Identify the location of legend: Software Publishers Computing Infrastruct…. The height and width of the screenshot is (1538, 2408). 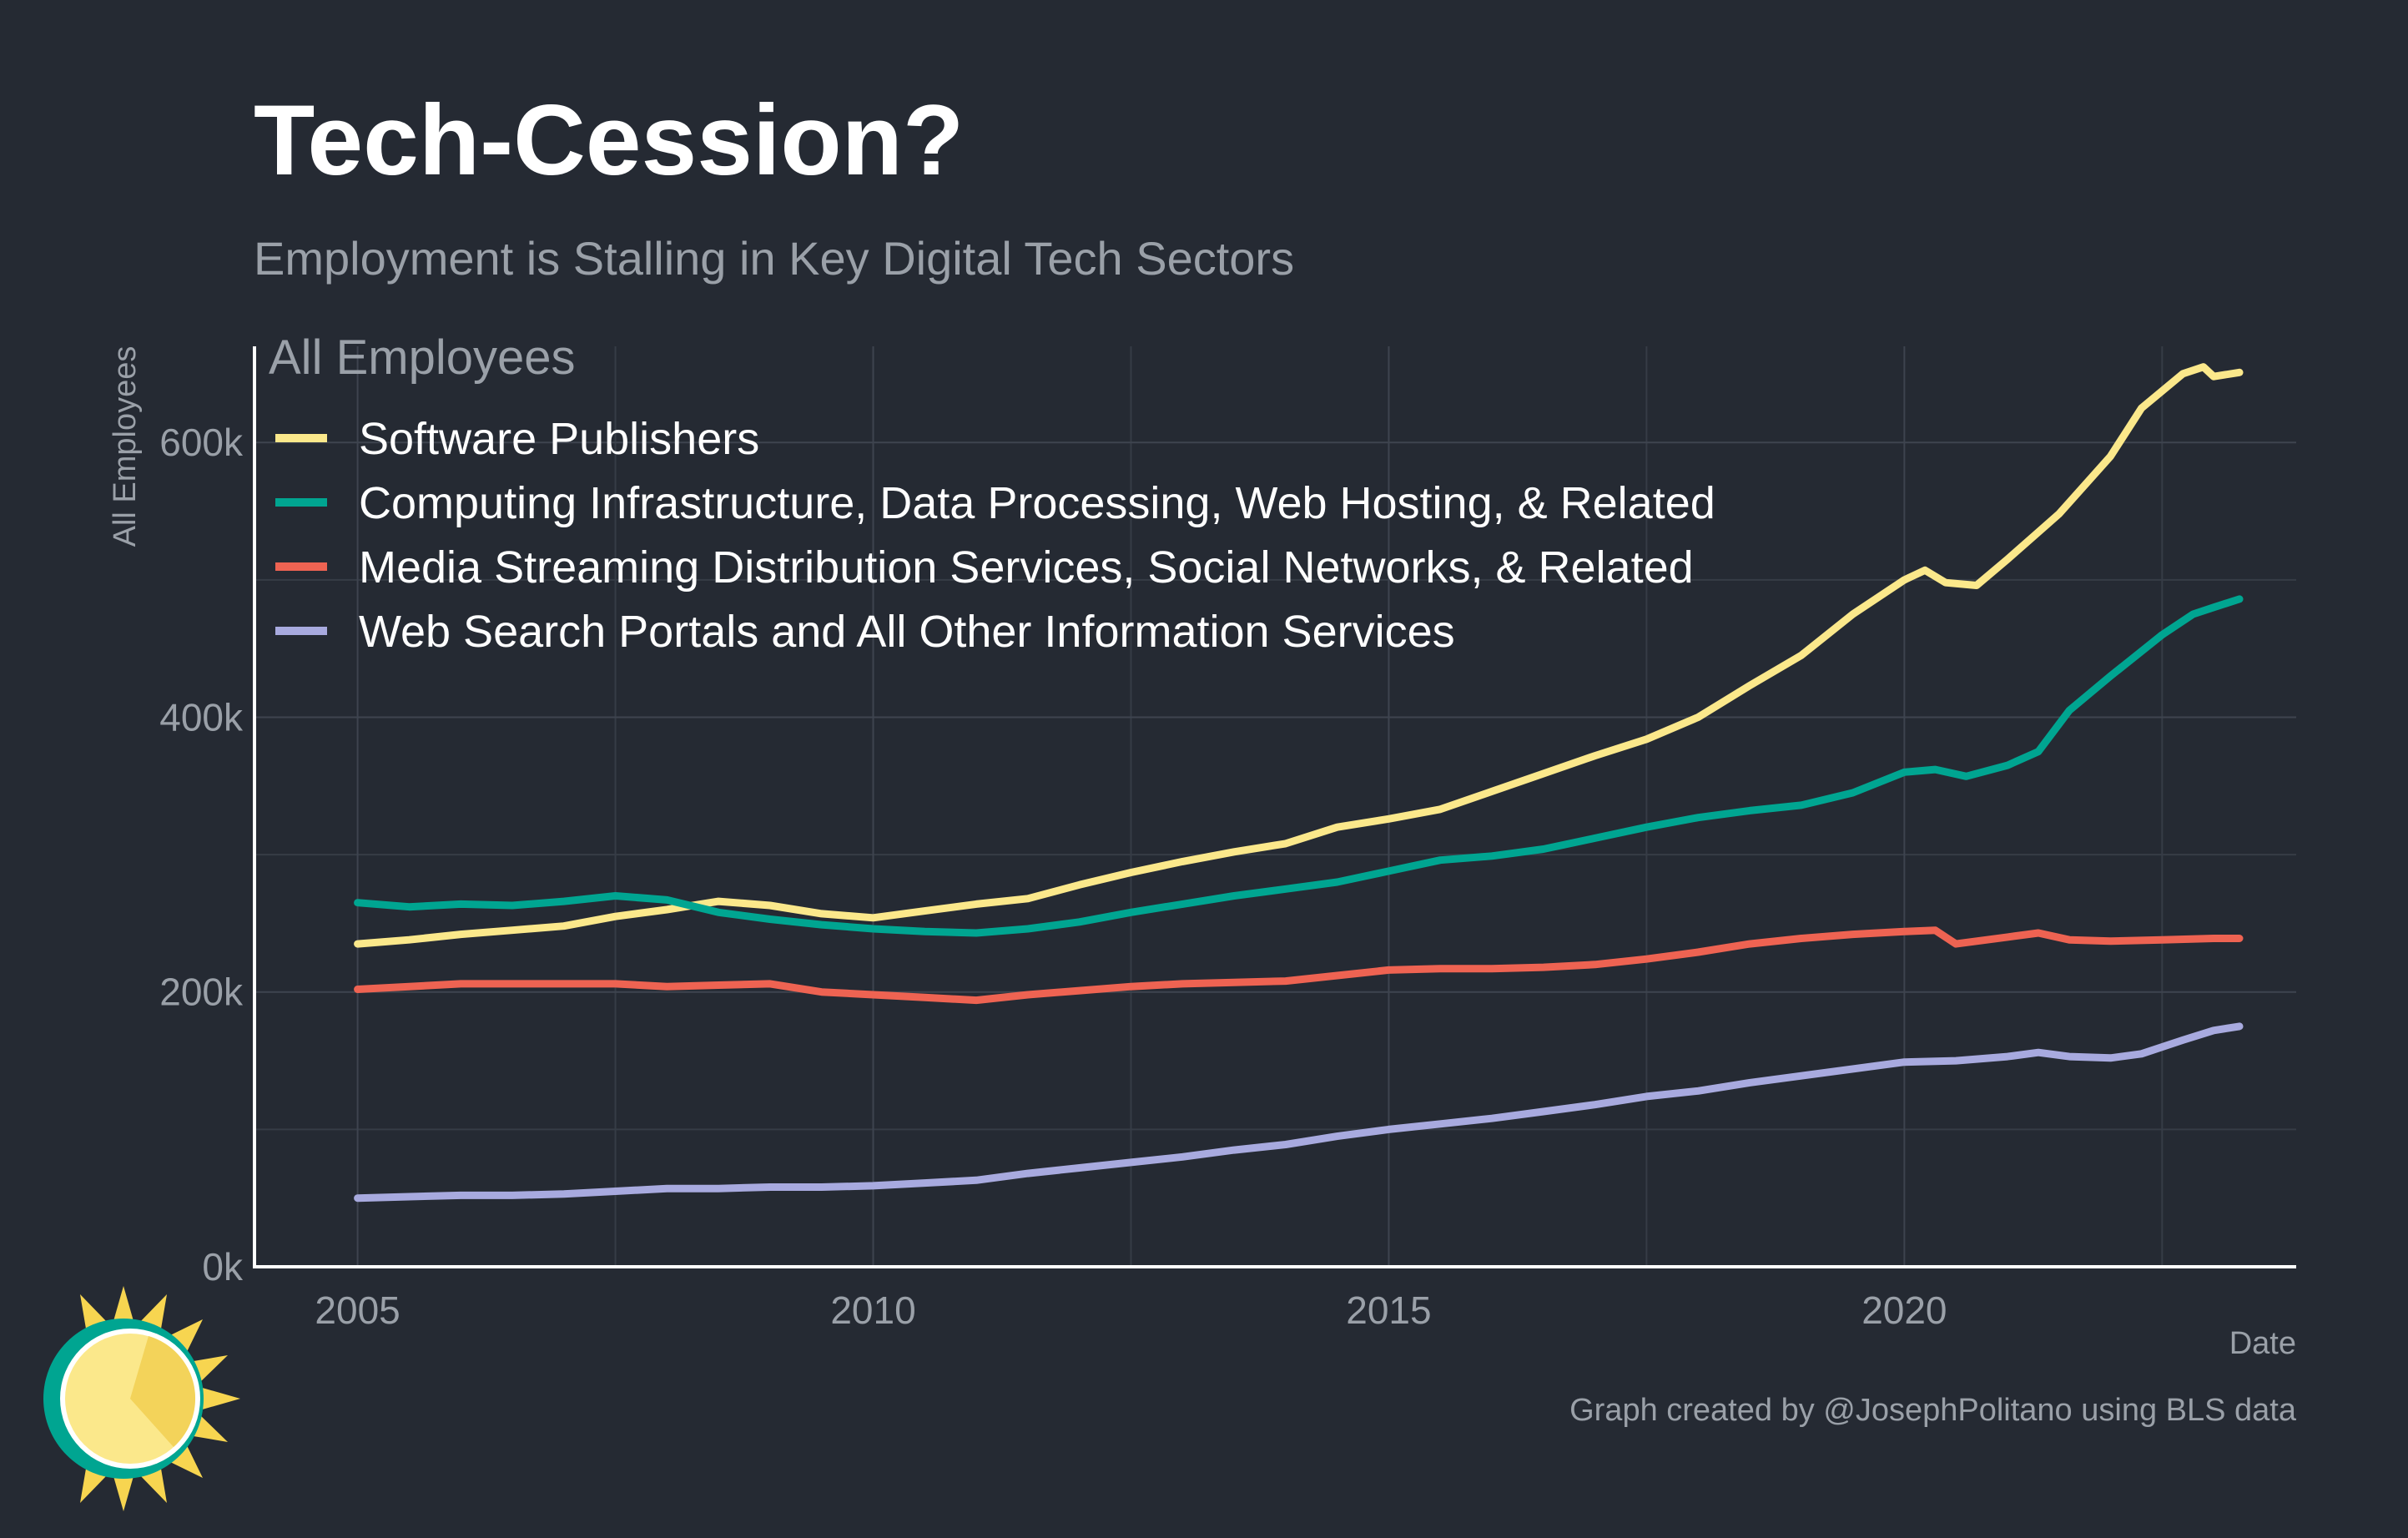
(995, 535).